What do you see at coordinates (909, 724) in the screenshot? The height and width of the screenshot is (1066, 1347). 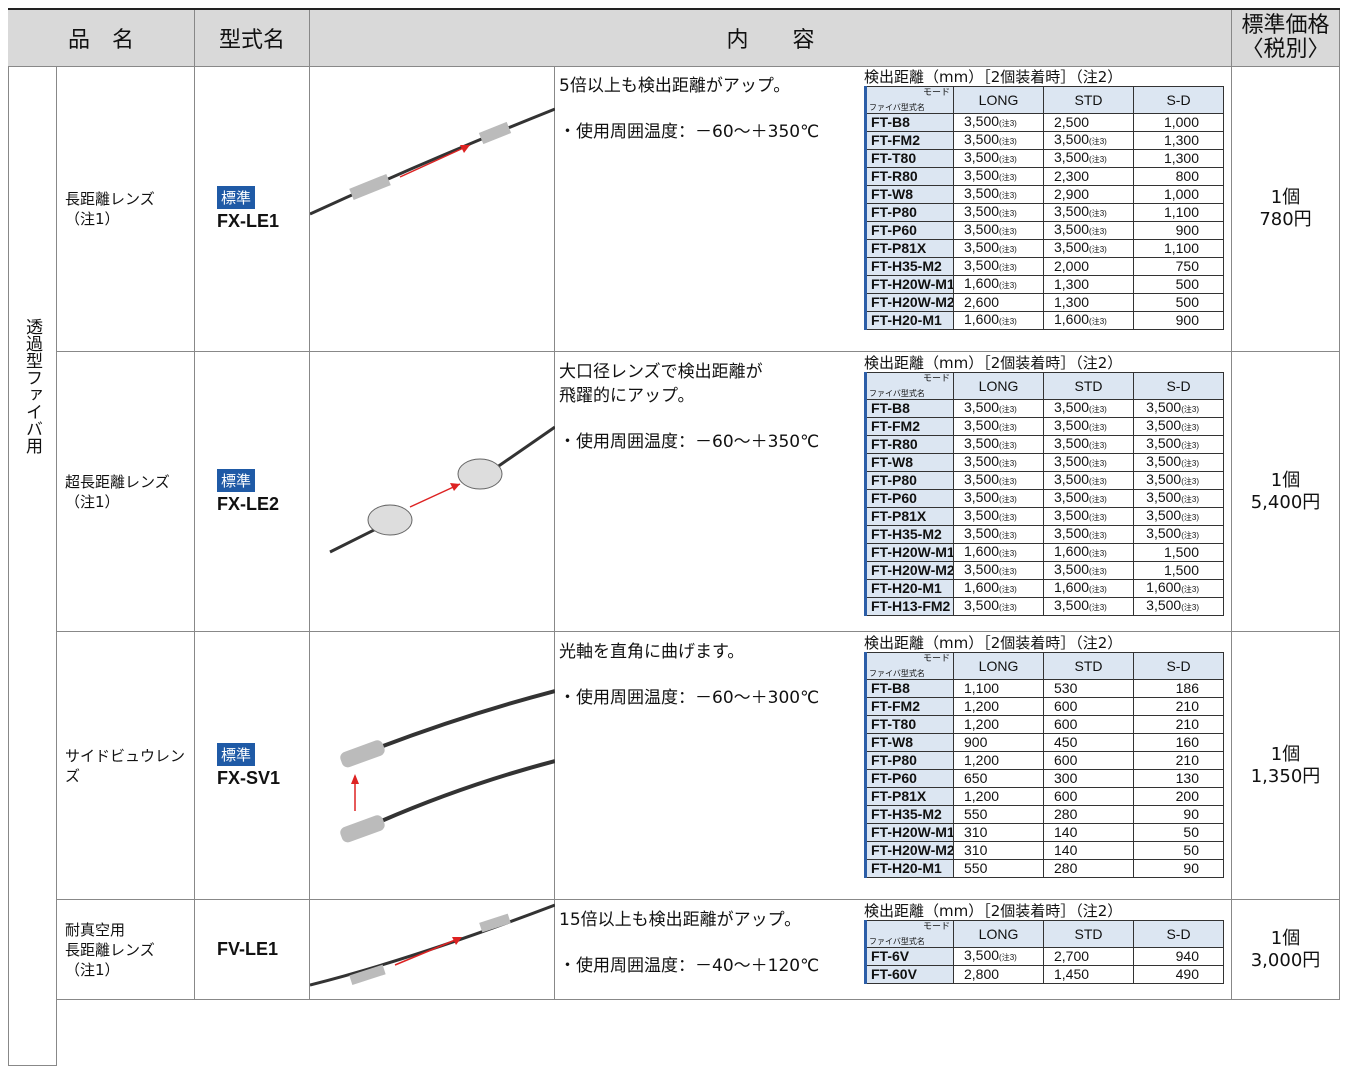 I see `fiber-model: FT-T80` at bounding box center [909, 724].